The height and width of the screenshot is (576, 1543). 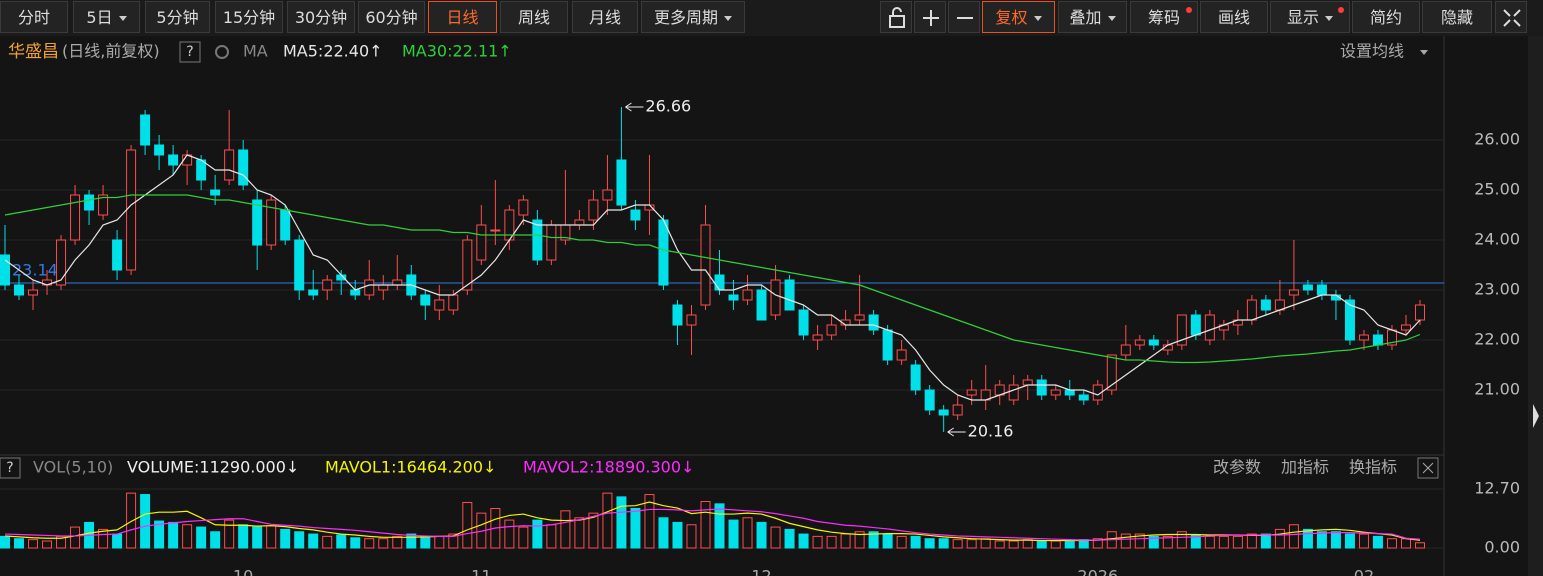 What do you see at coordinates (34, 17) in the screenshot?
I see `toolbar-button: 分时` at bounding box center [34, 17].